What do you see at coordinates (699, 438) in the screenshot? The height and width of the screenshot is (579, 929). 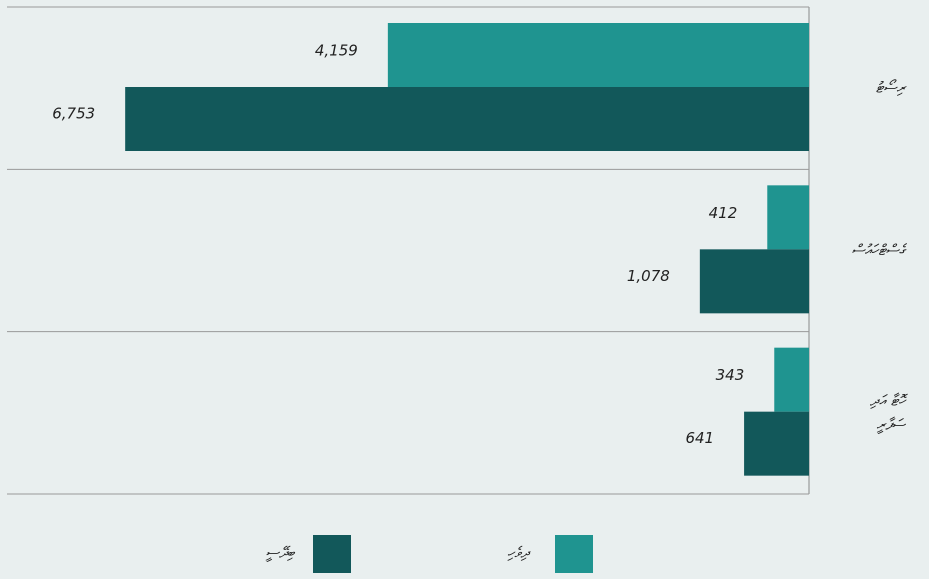 I see `value-label: 641` at bounding box center [699, 438].